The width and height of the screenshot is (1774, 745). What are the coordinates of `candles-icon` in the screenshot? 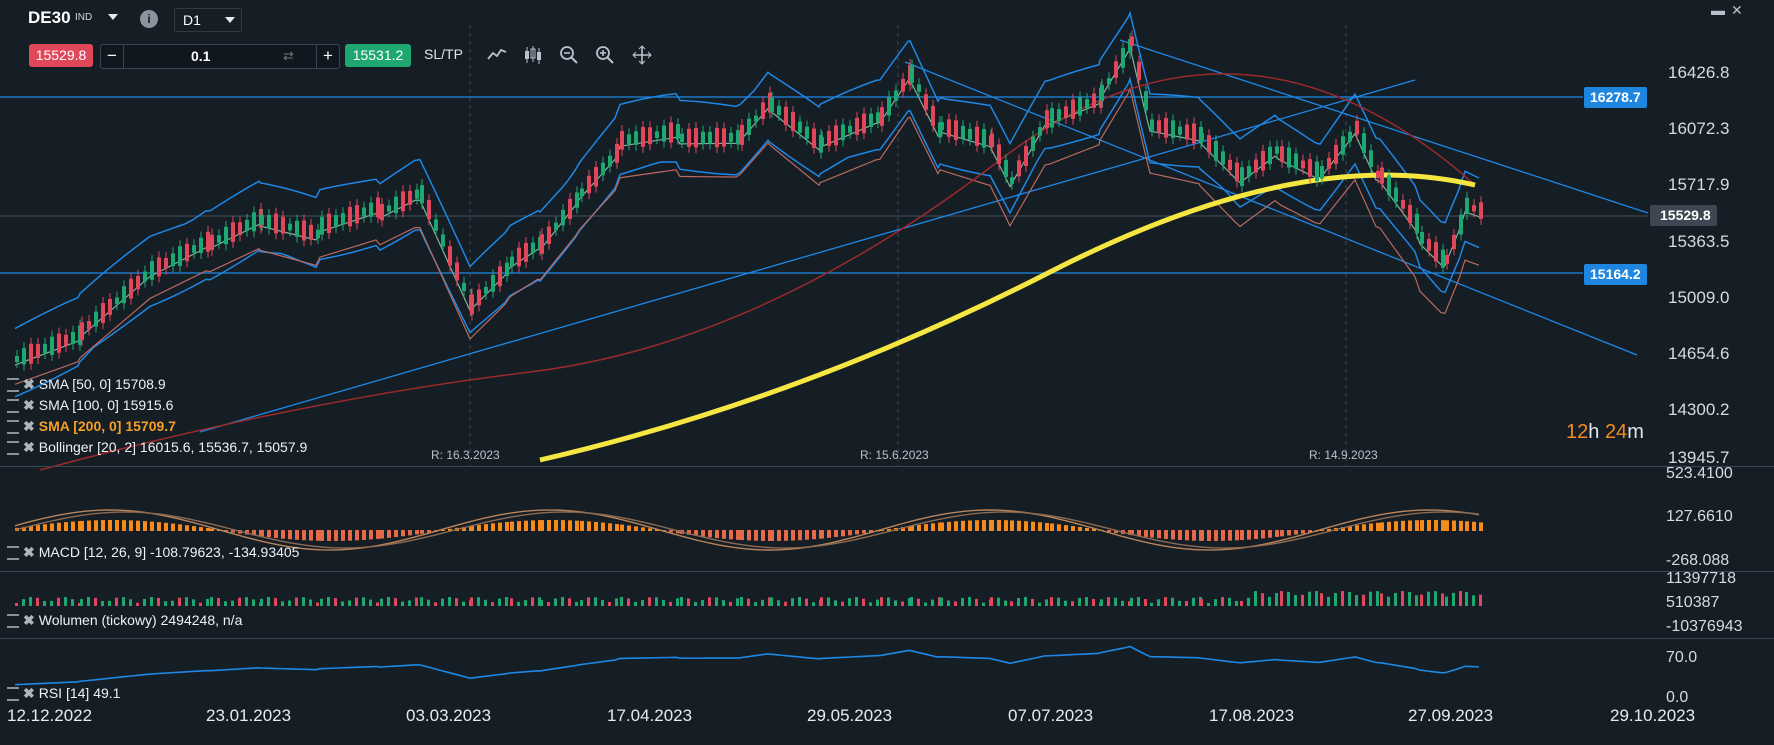 It's located at (533, 55).